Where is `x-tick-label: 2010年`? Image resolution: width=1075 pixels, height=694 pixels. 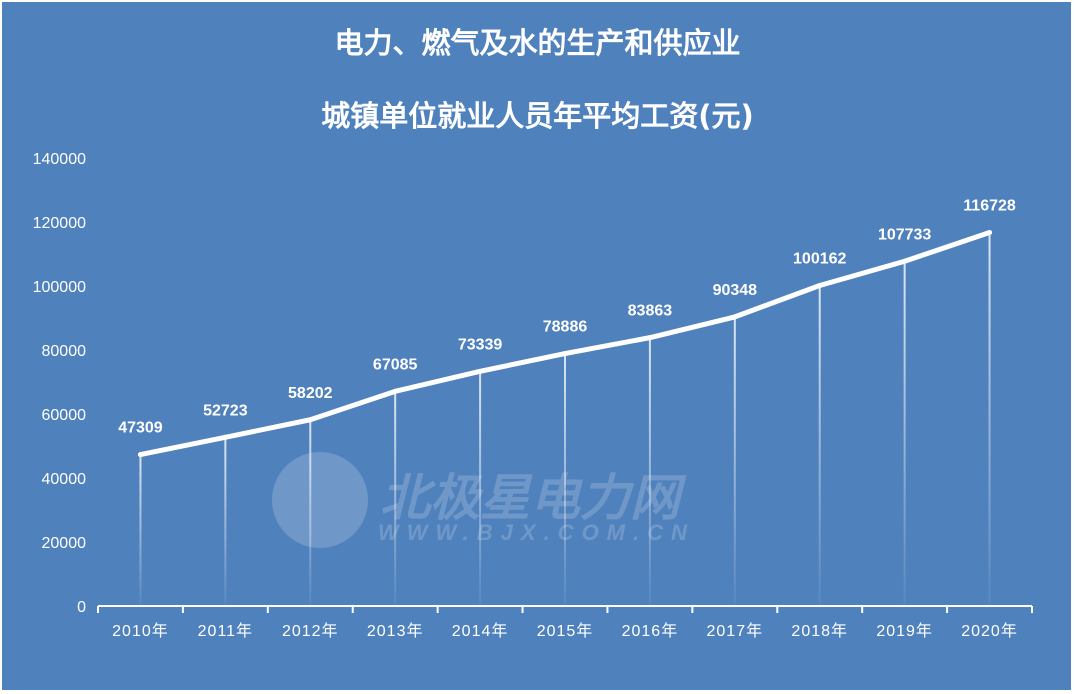
x-tick-label: 2010年 is located at coordinates (140, 631).